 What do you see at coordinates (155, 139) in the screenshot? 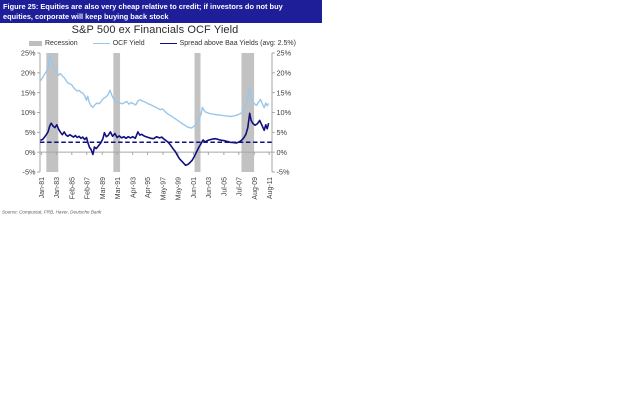
I see `spread-series-line` at bounding box center [155, 139].